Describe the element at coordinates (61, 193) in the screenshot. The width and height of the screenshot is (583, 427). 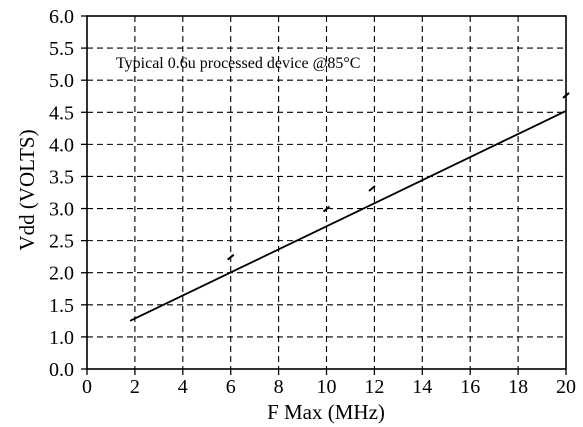
I see `y-tick-labels: 0.0 1.0 1.5 2.0 2.5 3.0 3.5 4.0 4.5 5.0 5.5 6.0` at that location.